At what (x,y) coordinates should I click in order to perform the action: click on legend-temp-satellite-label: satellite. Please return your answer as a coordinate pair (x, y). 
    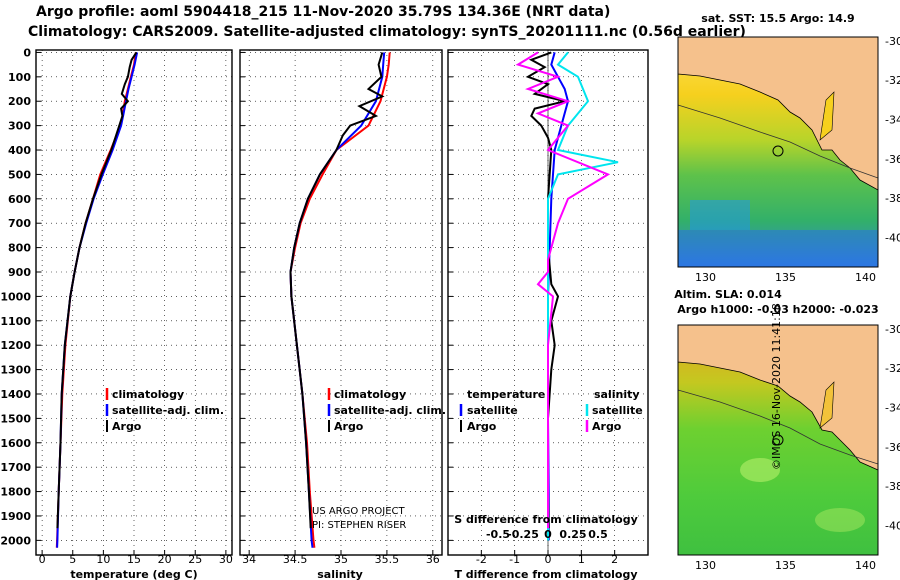
    Looking at the image, I should click on (492, 410).